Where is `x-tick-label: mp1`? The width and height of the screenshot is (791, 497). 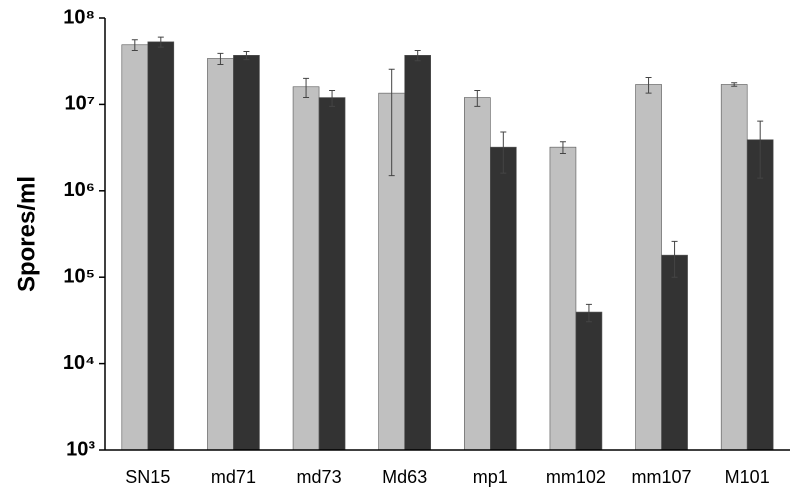 x-tick-label: mp1 is located at coordinates (490, 477).